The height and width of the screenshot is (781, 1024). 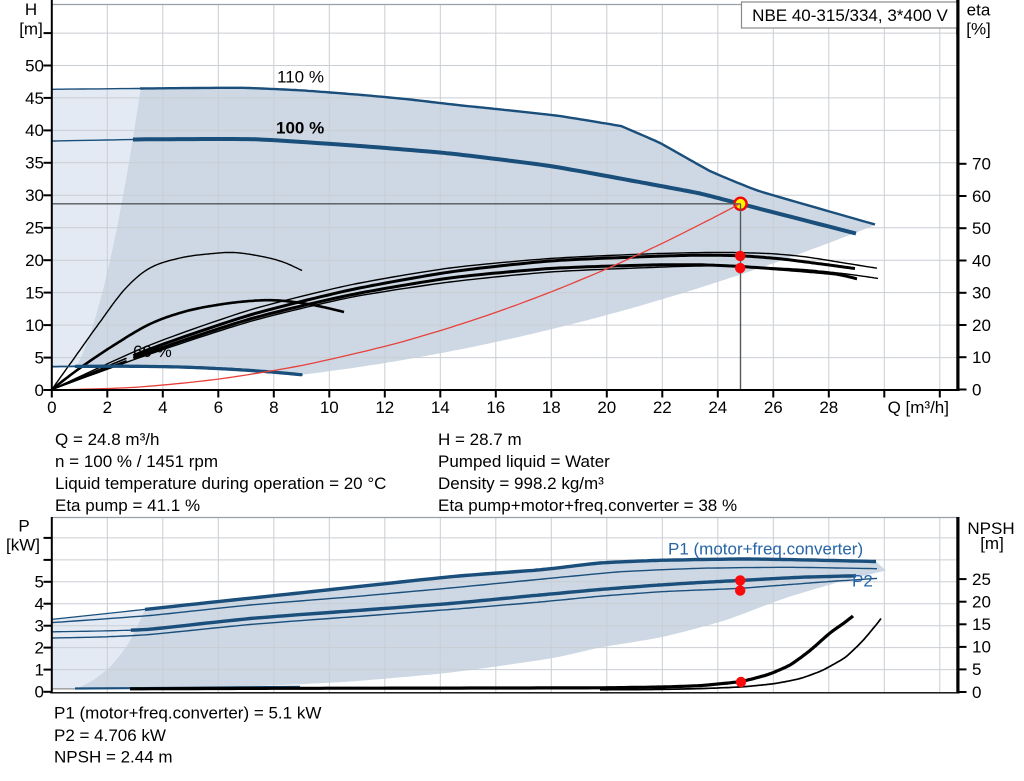 What do you see at coordinates (31, 9) in the screenshot?
I see `svg-text: H` at bounding box center [31, 9].